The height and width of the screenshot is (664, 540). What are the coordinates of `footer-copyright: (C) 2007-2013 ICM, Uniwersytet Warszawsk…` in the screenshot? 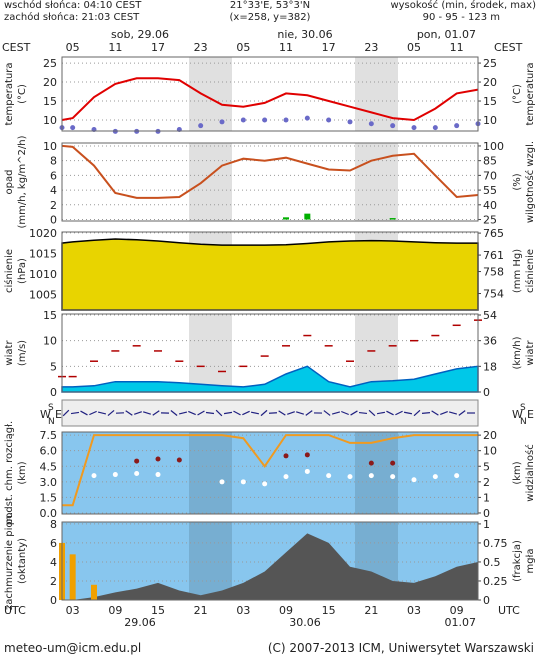 It's located at (401, 648).